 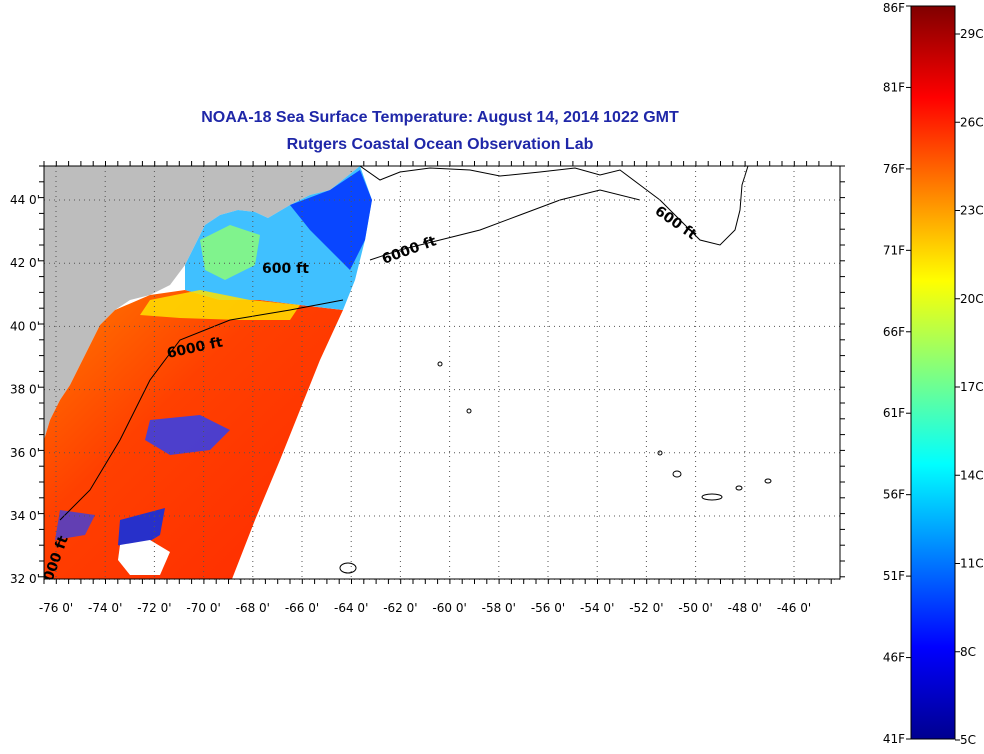 I want to click on colorbar-c-label: 23C, so click(x=972, y=211).